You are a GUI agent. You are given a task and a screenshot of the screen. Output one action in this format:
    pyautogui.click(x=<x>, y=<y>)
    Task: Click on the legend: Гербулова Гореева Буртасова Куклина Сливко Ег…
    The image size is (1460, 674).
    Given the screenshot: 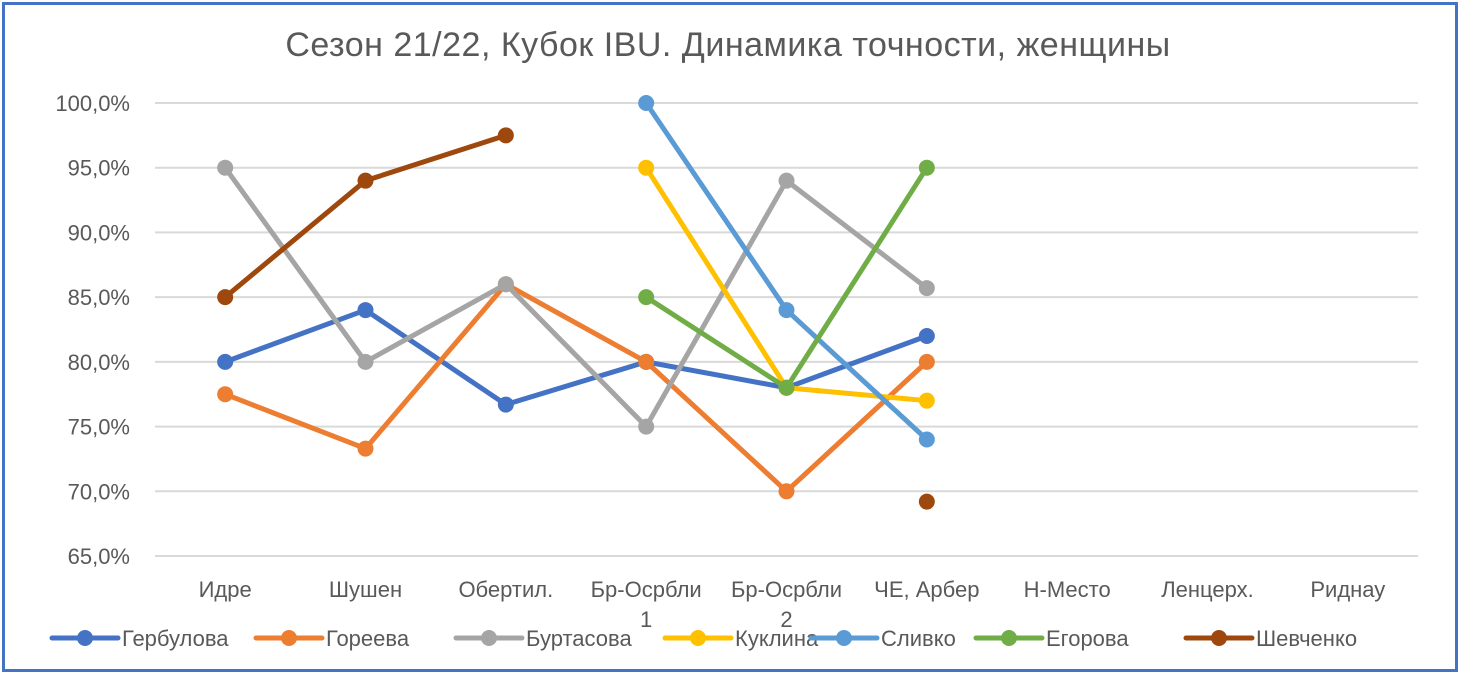 What is the action you would take?
    pyautogui.click(x=703, y=638)
    